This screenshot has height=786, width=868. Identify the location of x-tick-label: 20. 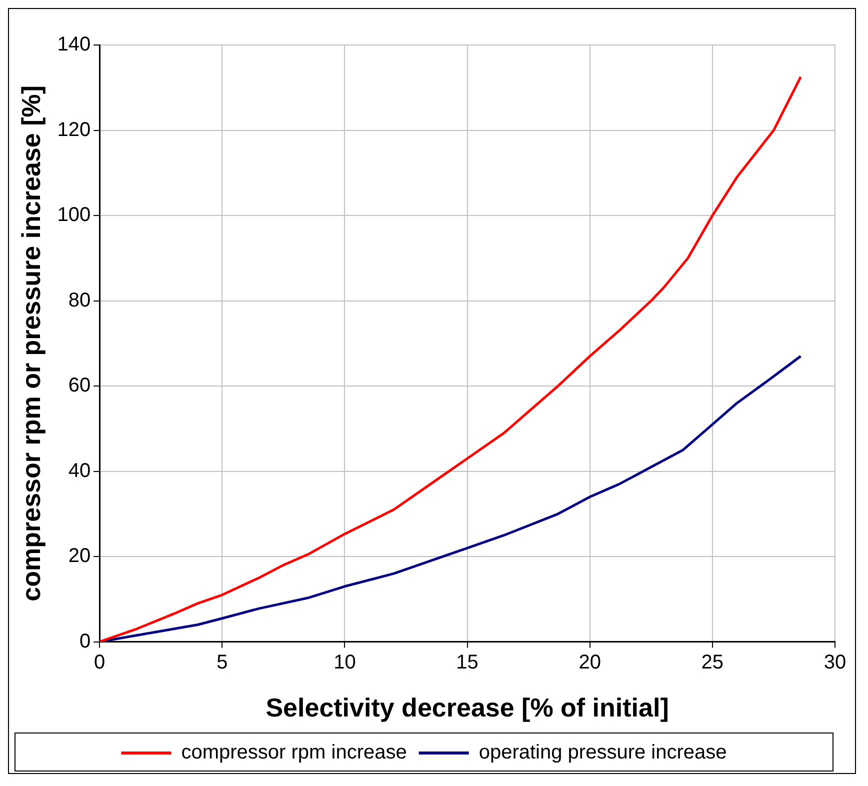
(589, 662).